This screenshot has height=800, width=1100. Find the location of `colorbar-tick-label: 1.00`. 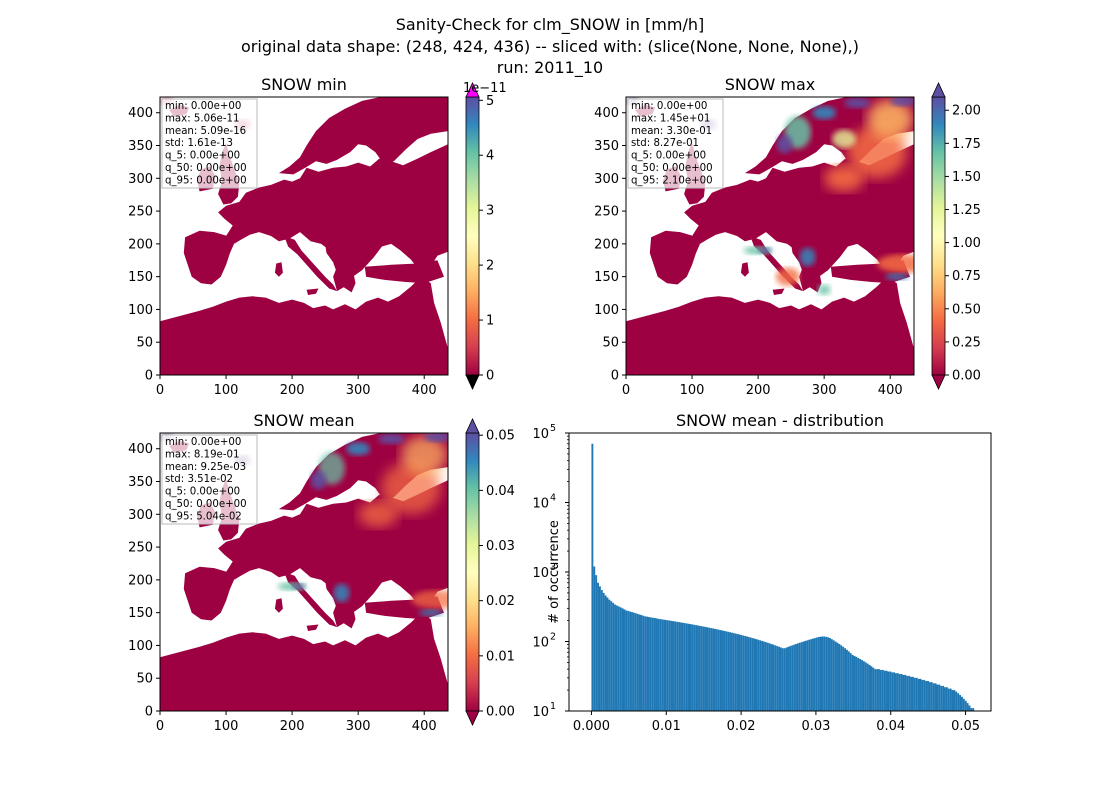

colorbar-tick-label: 1.00 is located at coordinates (966, 243).